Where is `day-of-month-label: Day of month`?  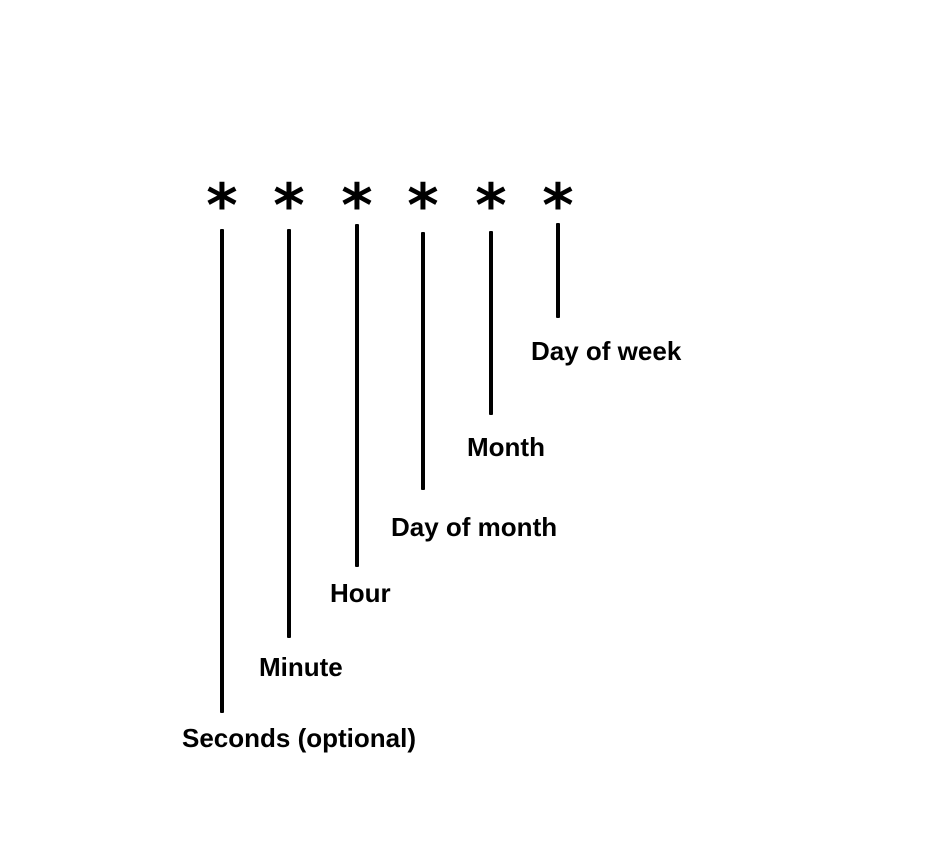
day-of-month-label: Day of month is located at coordinates (474, 527).